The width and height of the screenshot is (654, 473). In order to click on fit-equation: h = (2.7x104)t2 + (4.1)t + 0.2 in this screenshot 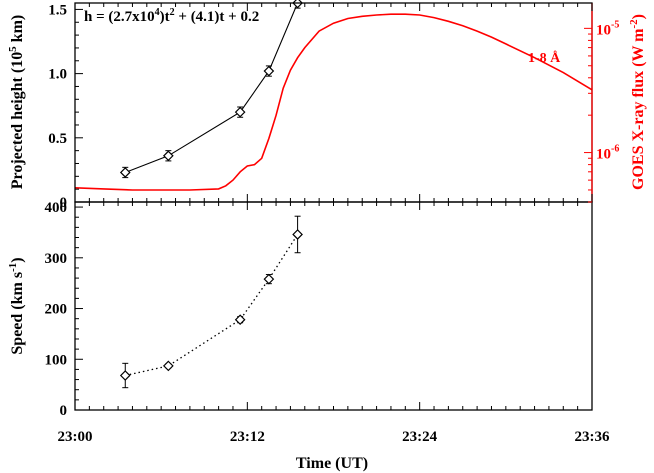, I will do `click(171, 16)`.